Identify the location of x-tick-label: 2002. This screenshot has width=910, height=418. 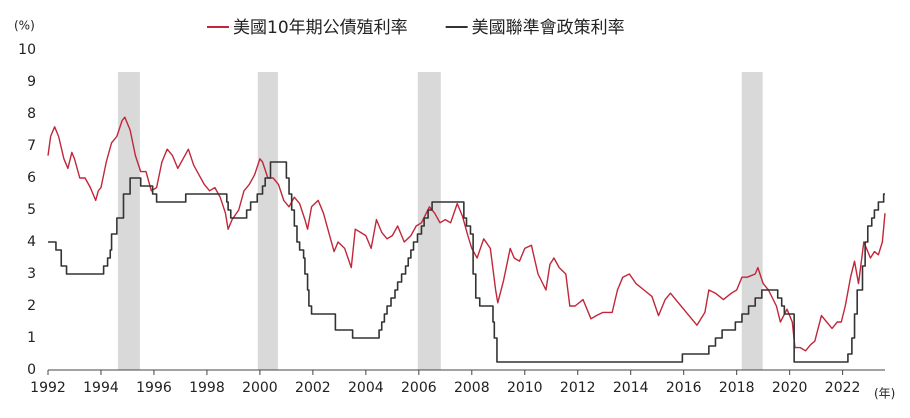
(313, 388).